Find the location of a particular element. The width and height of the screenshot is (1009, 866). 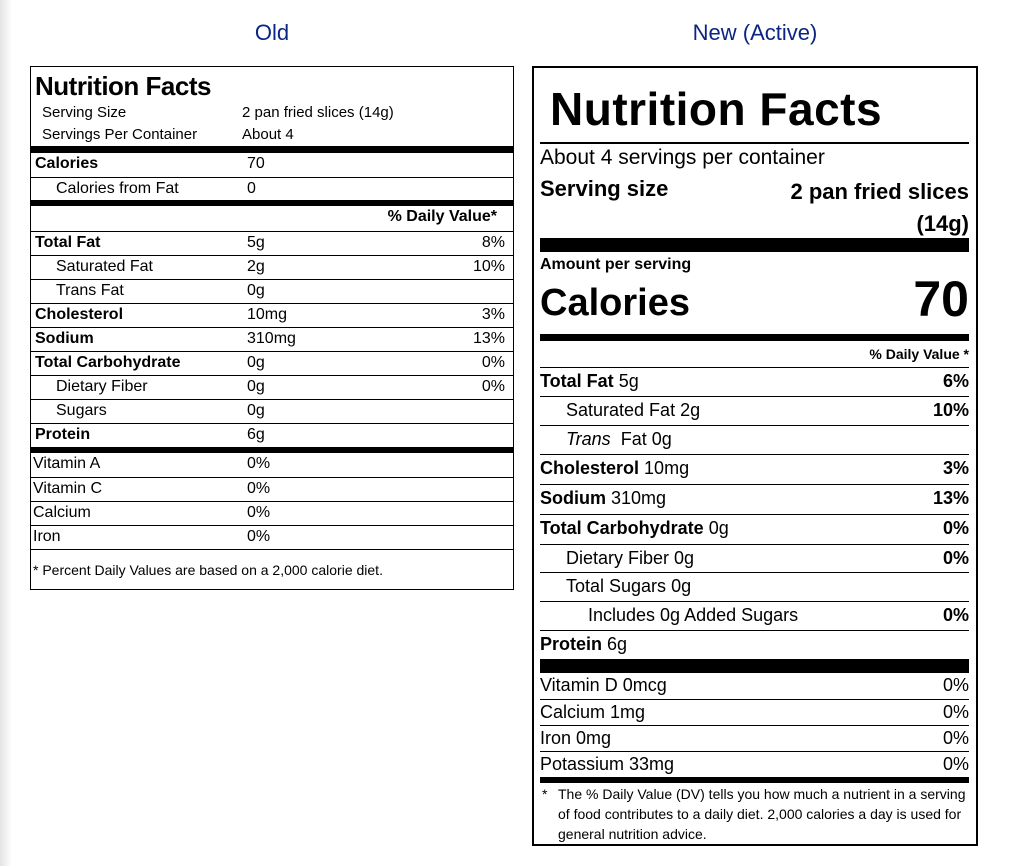

nutrient-name: Trans Fat 0g is located at coordinates (619, 439).